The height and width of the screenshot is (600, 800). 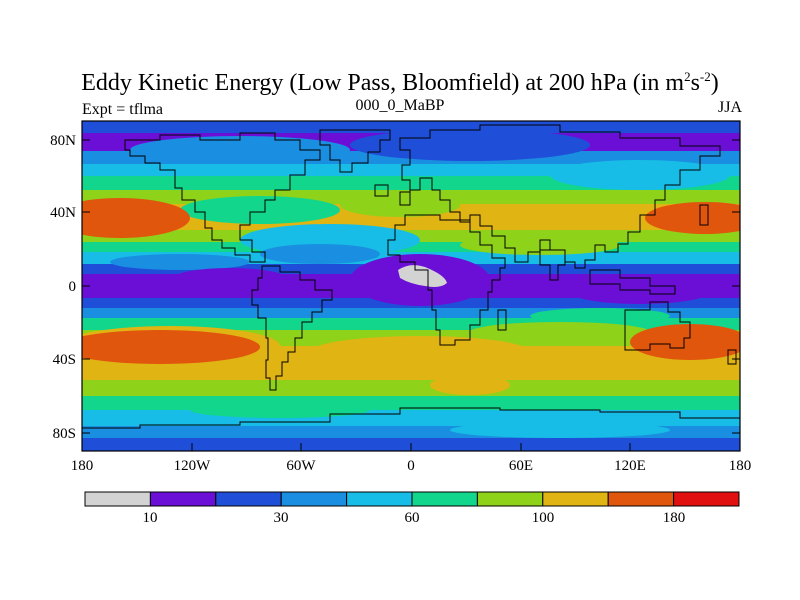 I want to click on x-tick-label: 0, so click(x=411, y=466).